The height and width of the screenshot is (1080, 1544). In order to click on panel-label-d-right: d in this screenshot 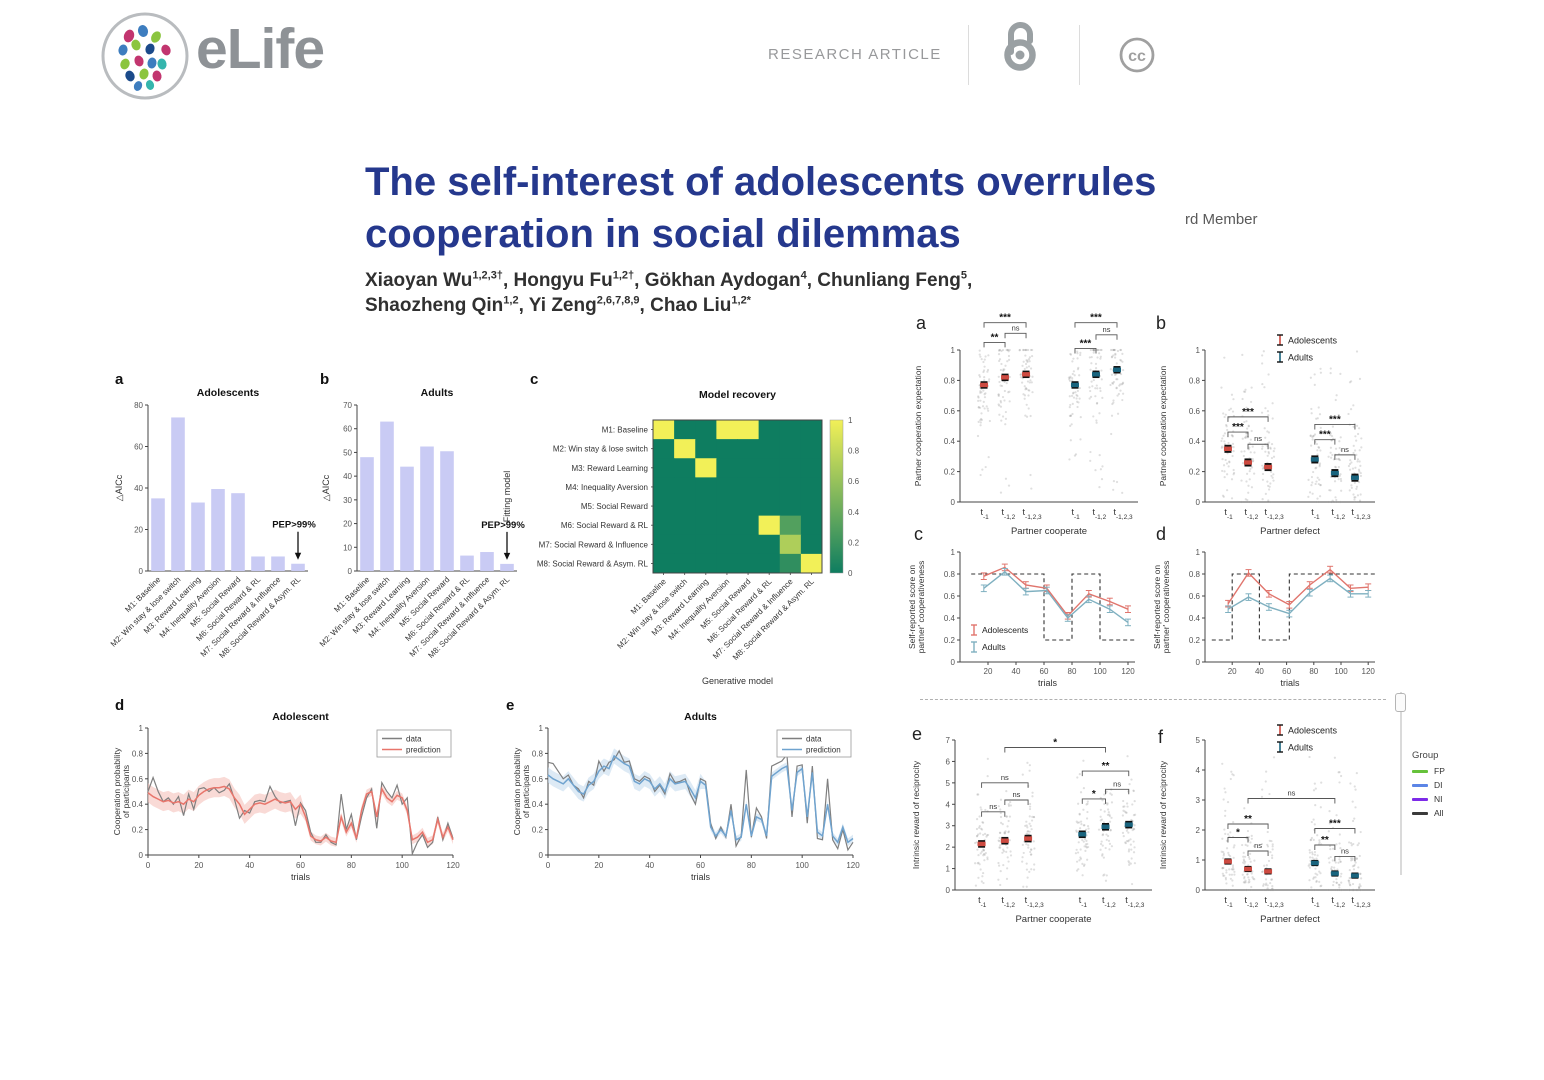, I will do `click(1161, 534)`.